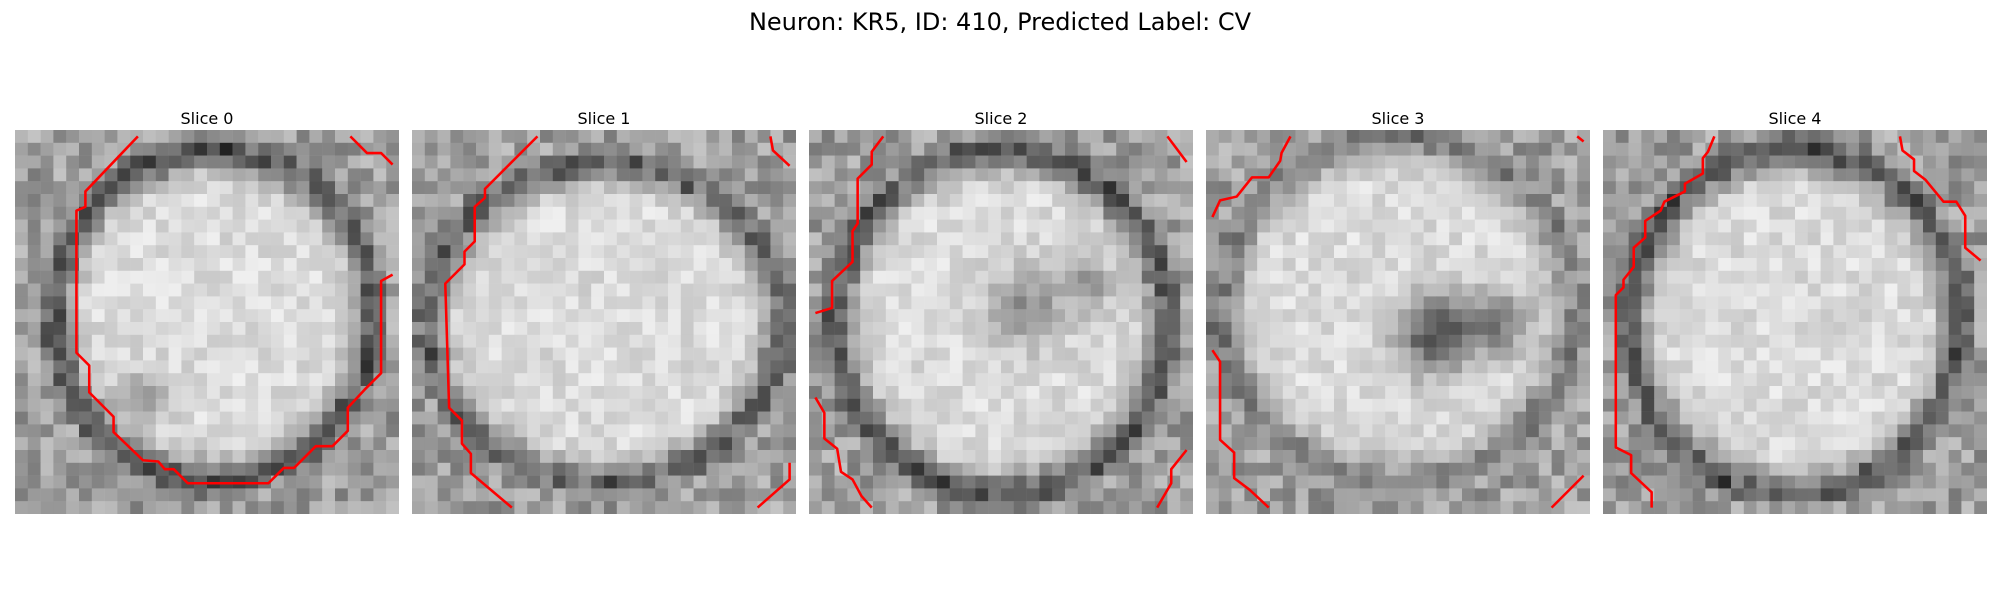 The height and width of the screenshot is (600, 2000). What do you see at coordinates (1795, 119) in the screenshot?
I see `slice-title-4: Slice 4` at bounding box center [1795, 119].